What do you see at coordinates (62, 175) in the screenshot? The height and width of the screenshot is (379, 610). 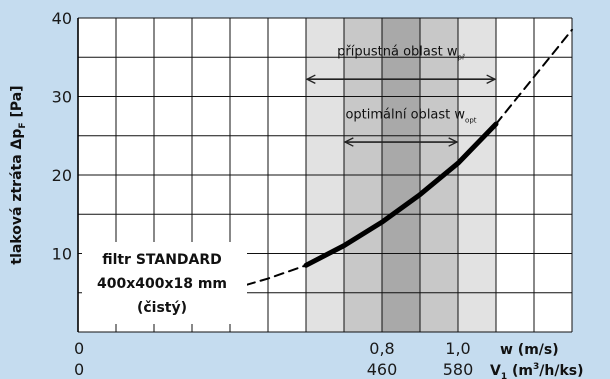 I see `y-tick-label: 20` at bounding box center [62, 175].